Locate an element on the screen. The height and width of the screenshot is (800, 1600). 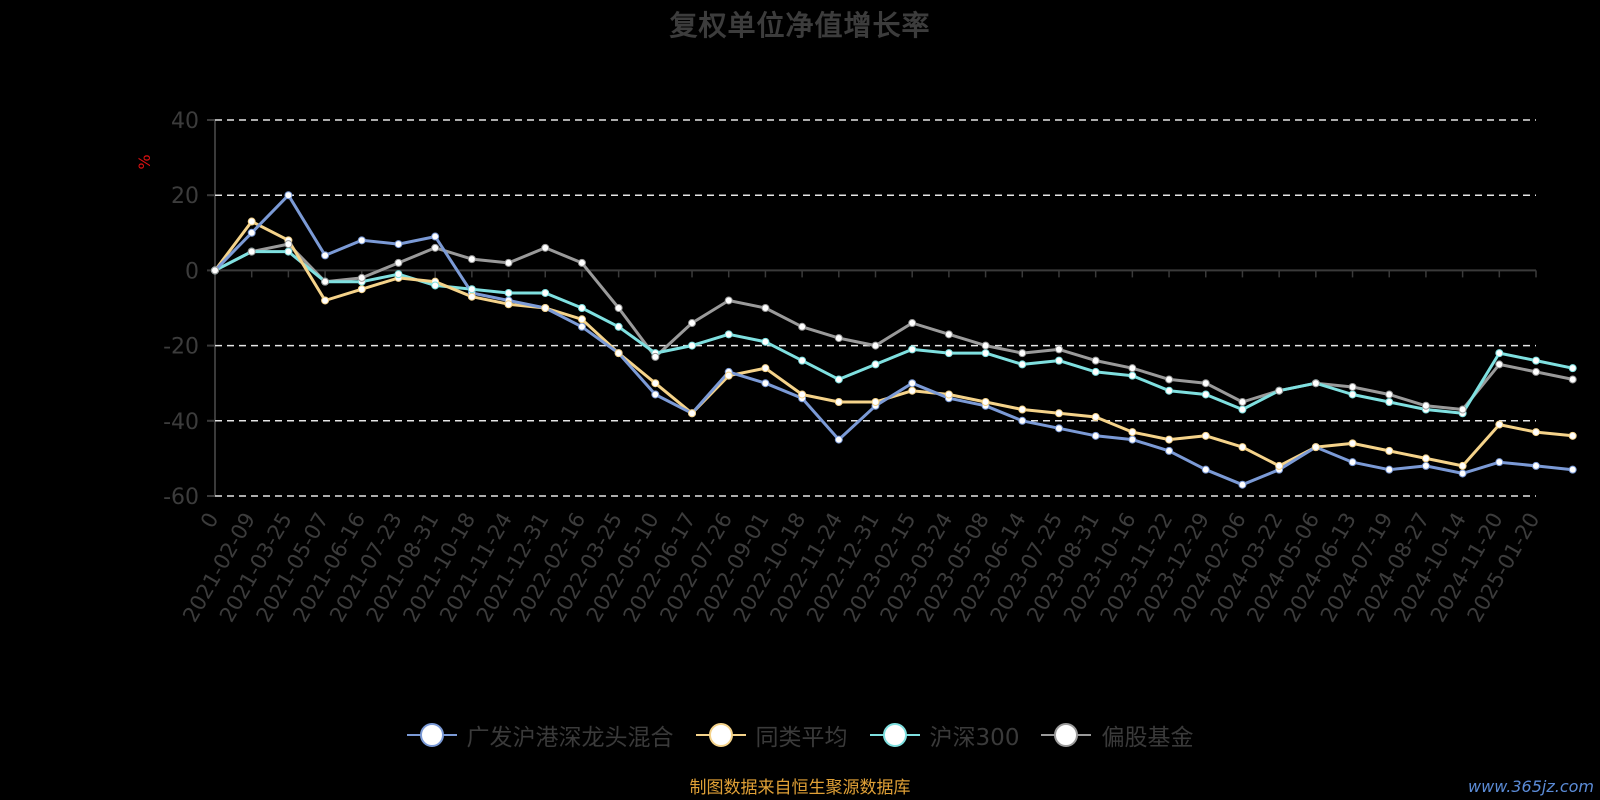
chart-title: 复权单位净值增长率 is located at coordinates (800, 25).